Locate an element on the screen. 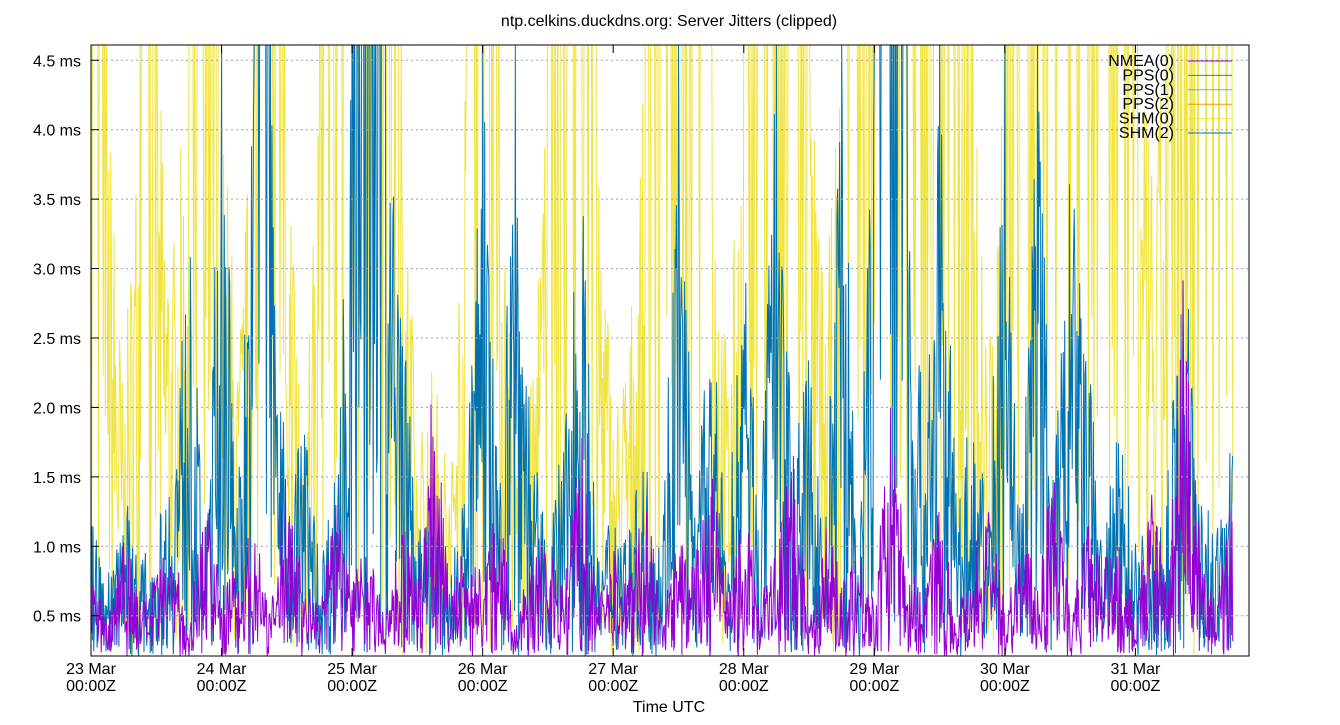 The width and height of the screenshot is (1340, 725). legend-label: NMEA(0) is located at coordinates (1141, 61).